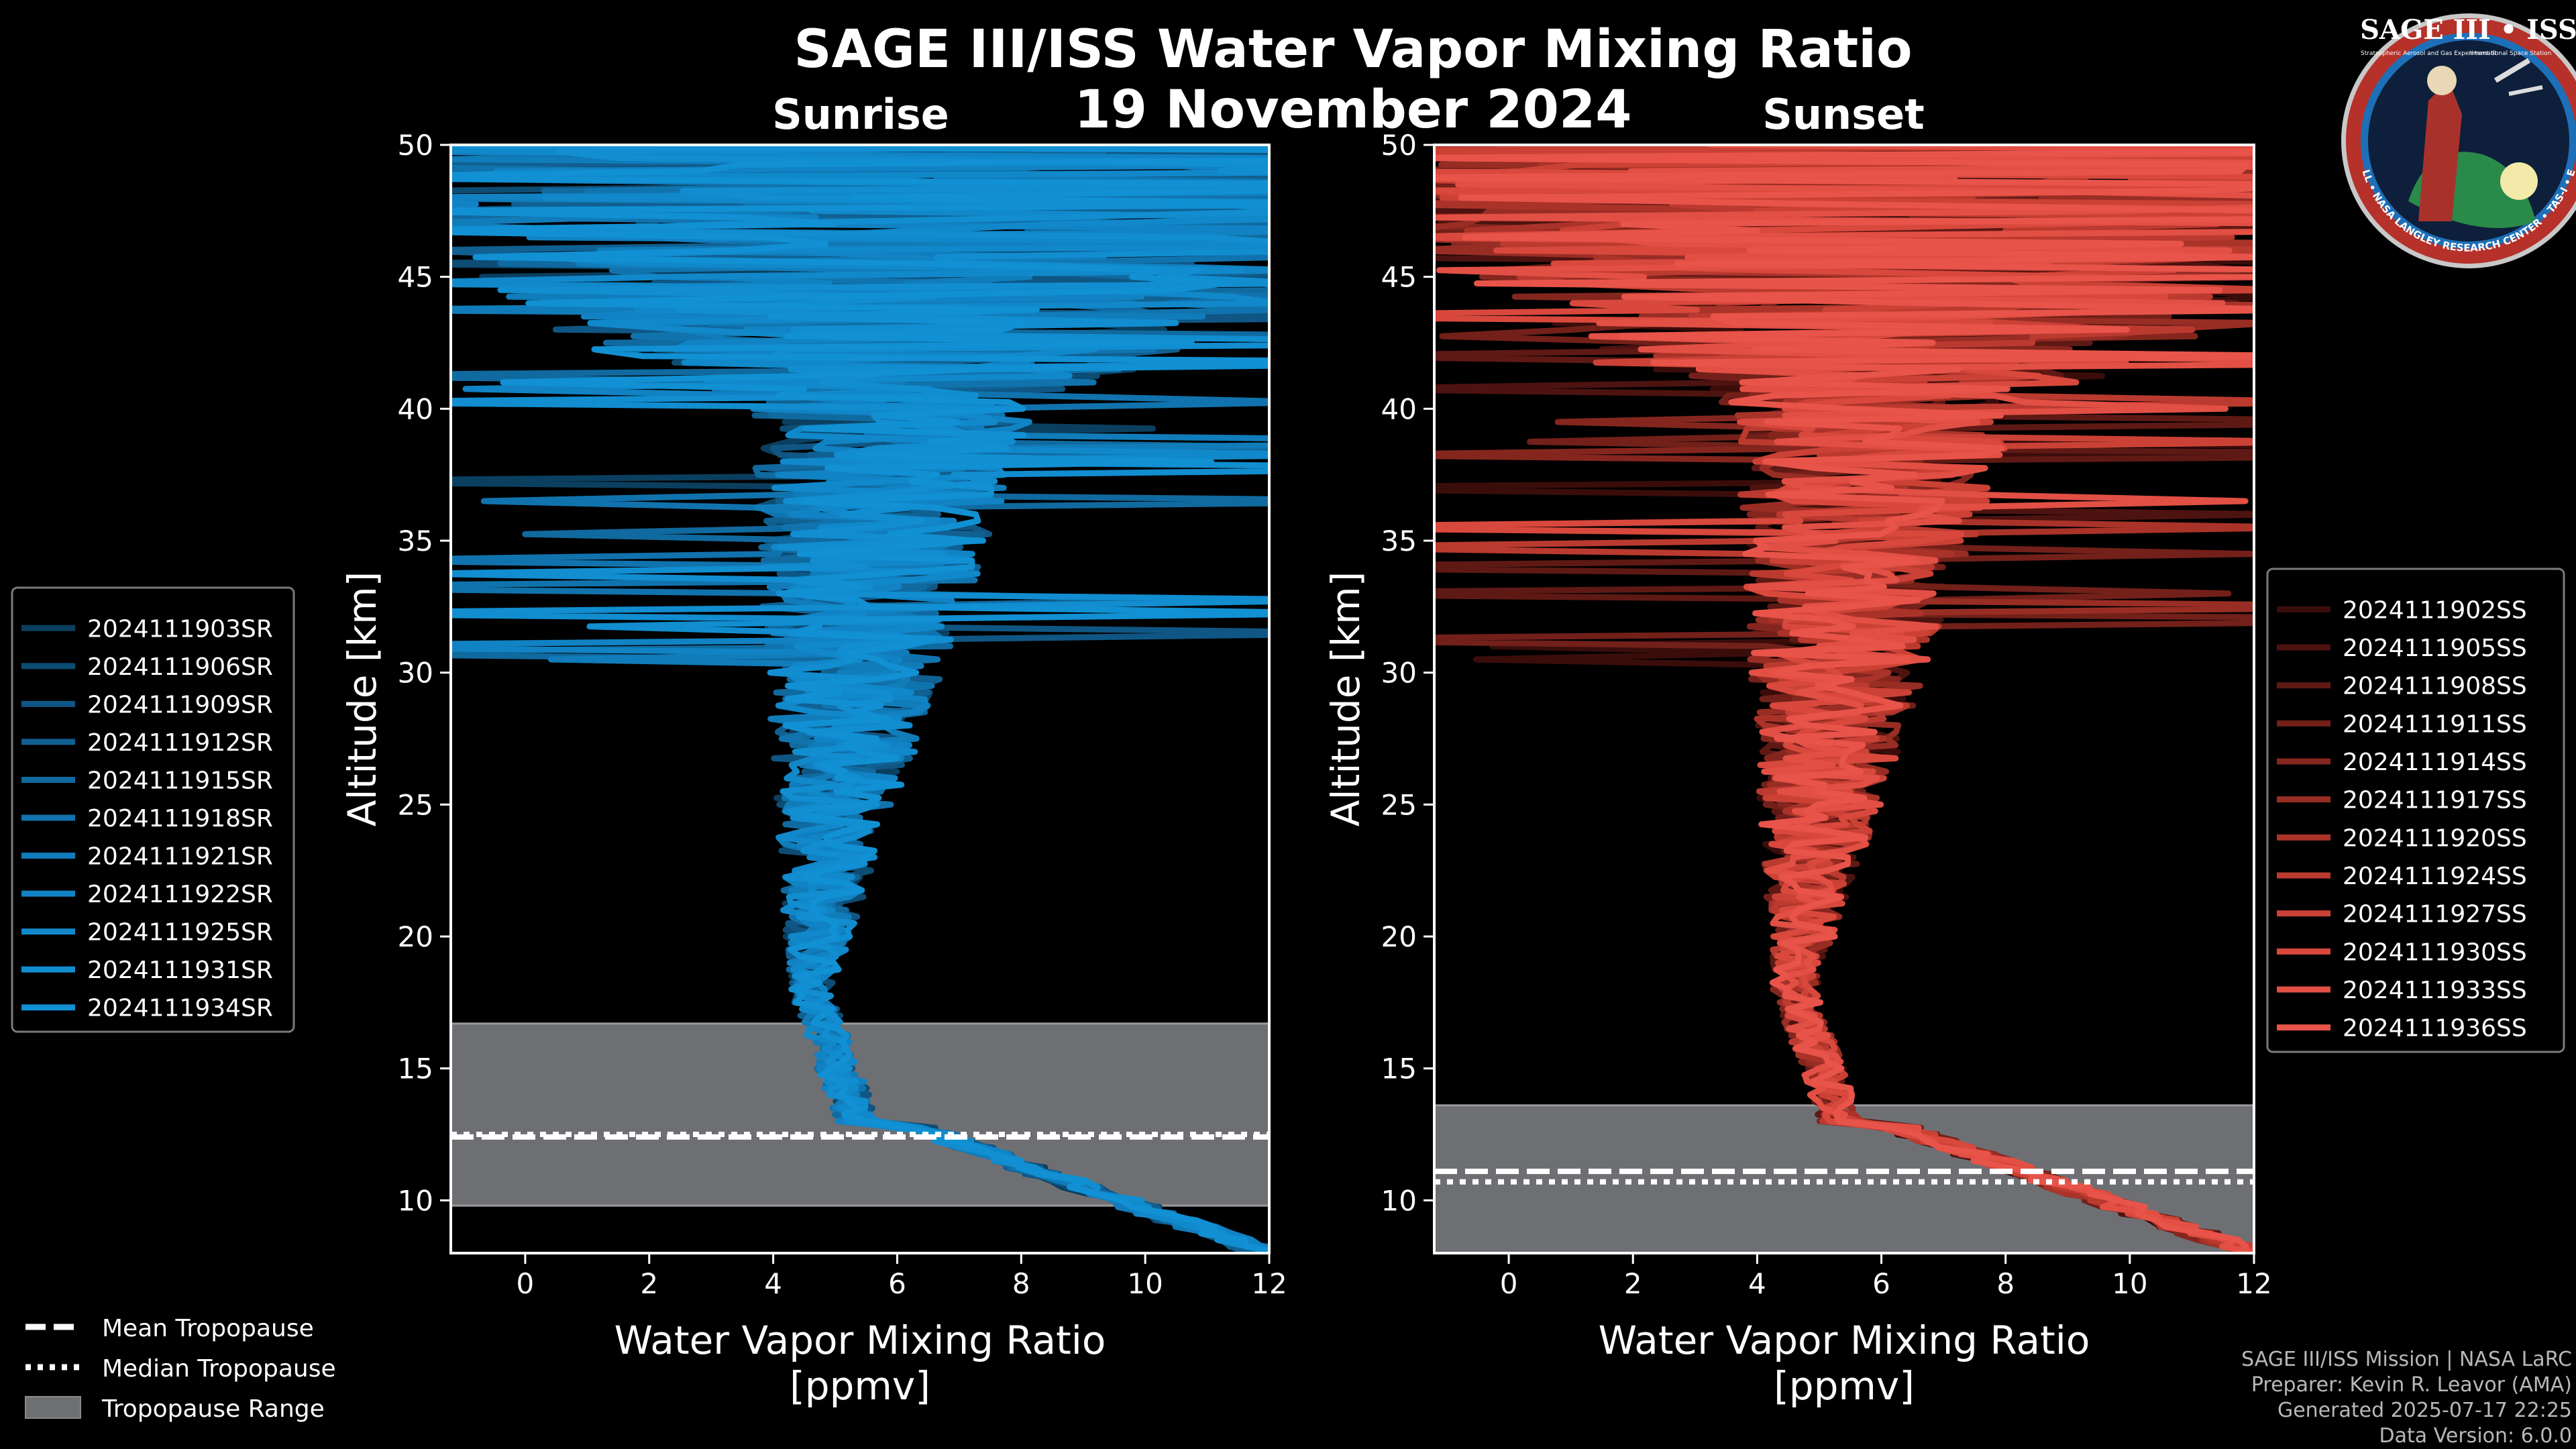 This screenshot has height=1449, width=2576. What do you see at coordinates (2435, 762) in the screenshot?
I see `legend-entry-2024111914SS: 2024111914SS` at bounding box center [2435, 762].